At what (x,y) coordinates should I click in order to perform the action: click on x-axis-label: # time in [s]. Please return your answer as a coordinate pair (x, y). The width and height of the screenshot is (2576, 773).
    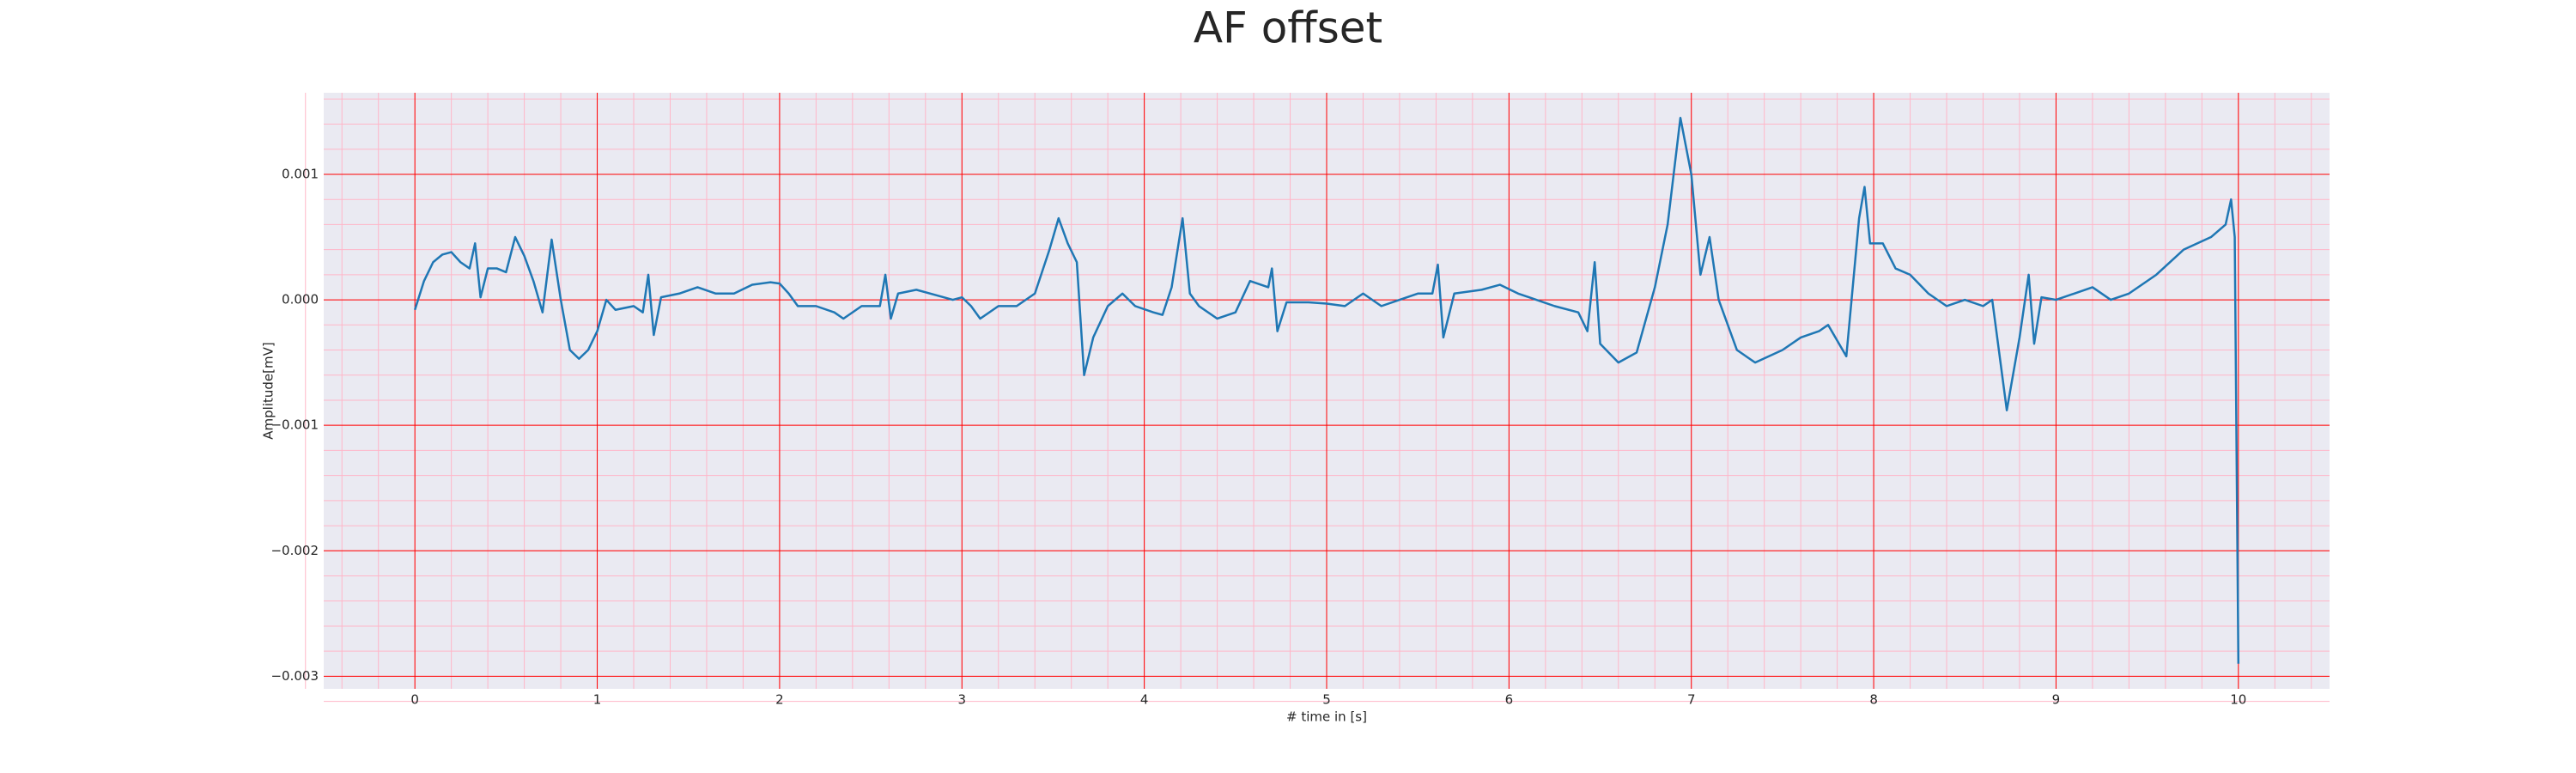
    Looking at the image, I should click on (1327, 717).